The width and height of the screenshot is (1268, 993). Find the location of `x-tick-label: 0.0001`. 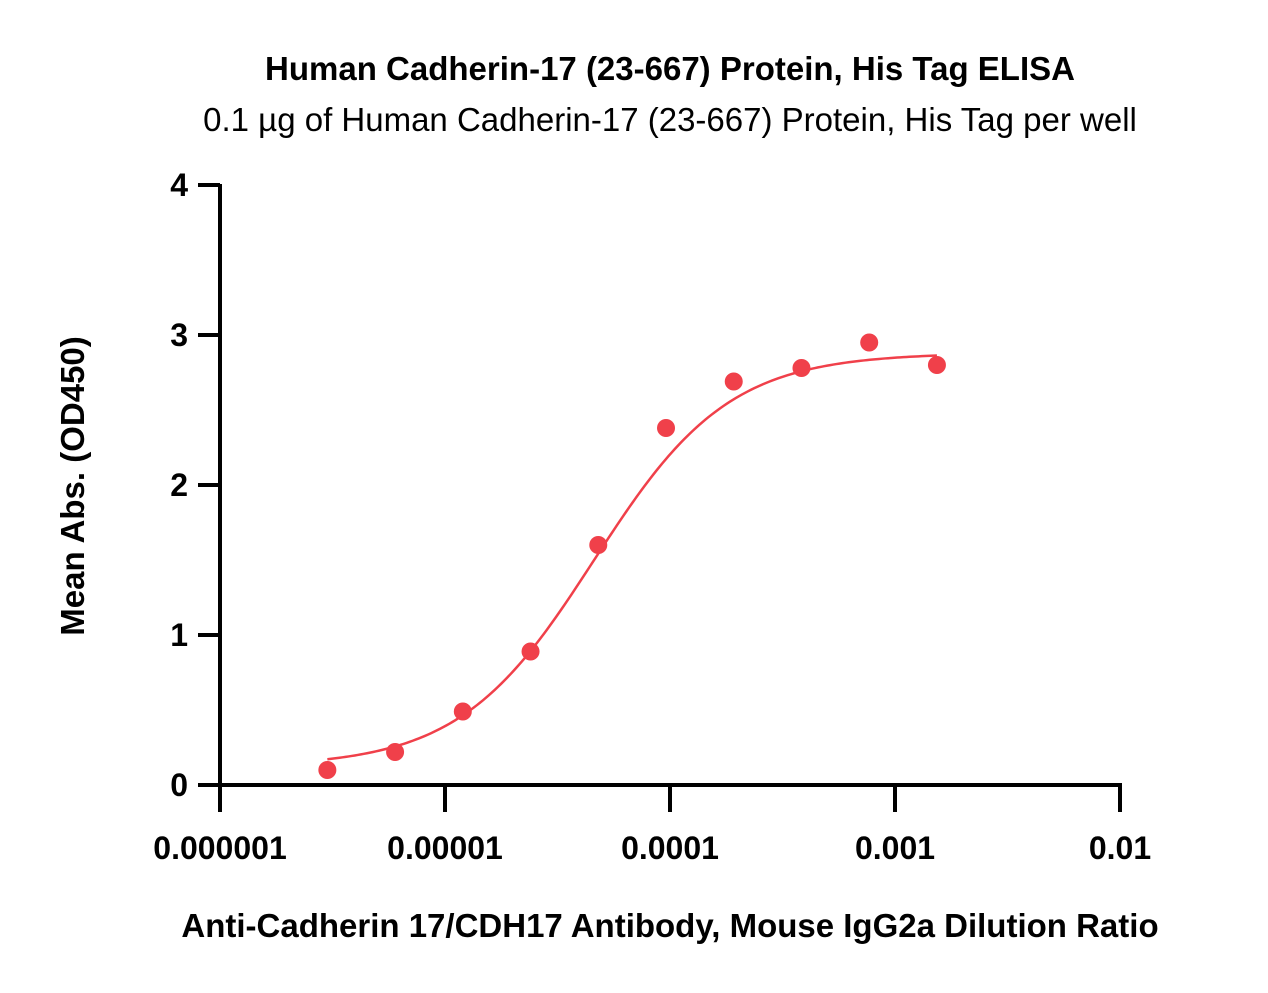

x-tick-label: 0.0001 is located at coordinates (670, 848).